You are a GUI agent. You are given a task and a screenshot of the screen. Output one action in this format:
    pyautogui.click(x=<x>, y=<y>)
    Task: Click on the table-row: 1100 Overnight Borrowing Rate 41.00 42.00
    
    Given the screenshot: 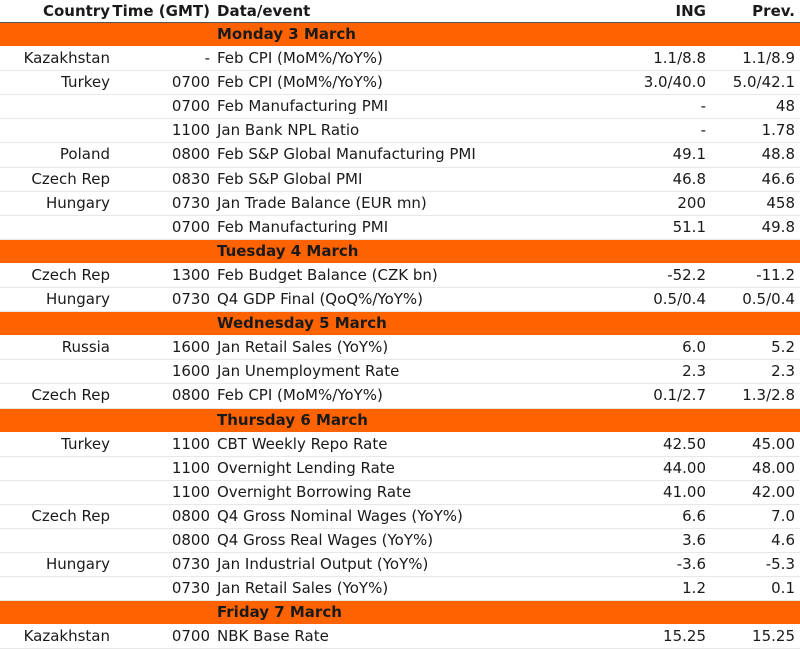 What is the action you would take?
    pyautogui.click(x=400, y=493)
    